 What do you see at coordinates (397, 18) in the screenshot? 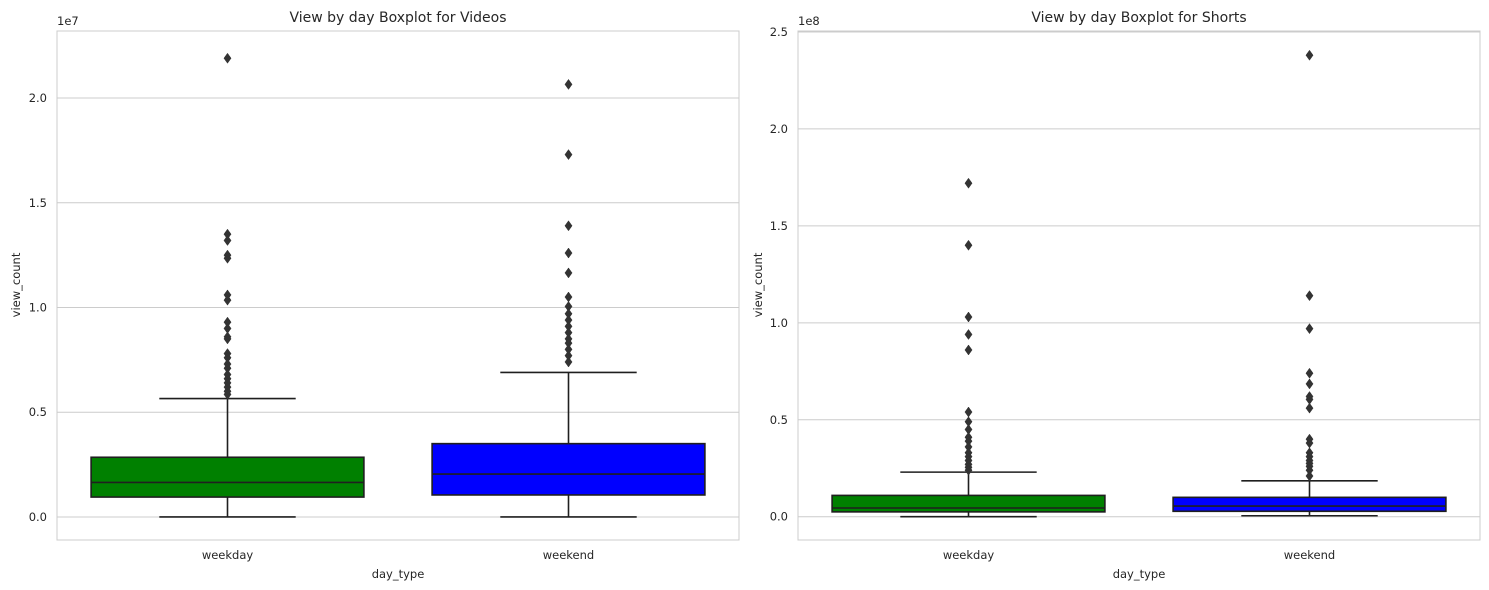
I see `videos-chart-title: View by day Boxplot for Videos` at bounding box center [397, 18].